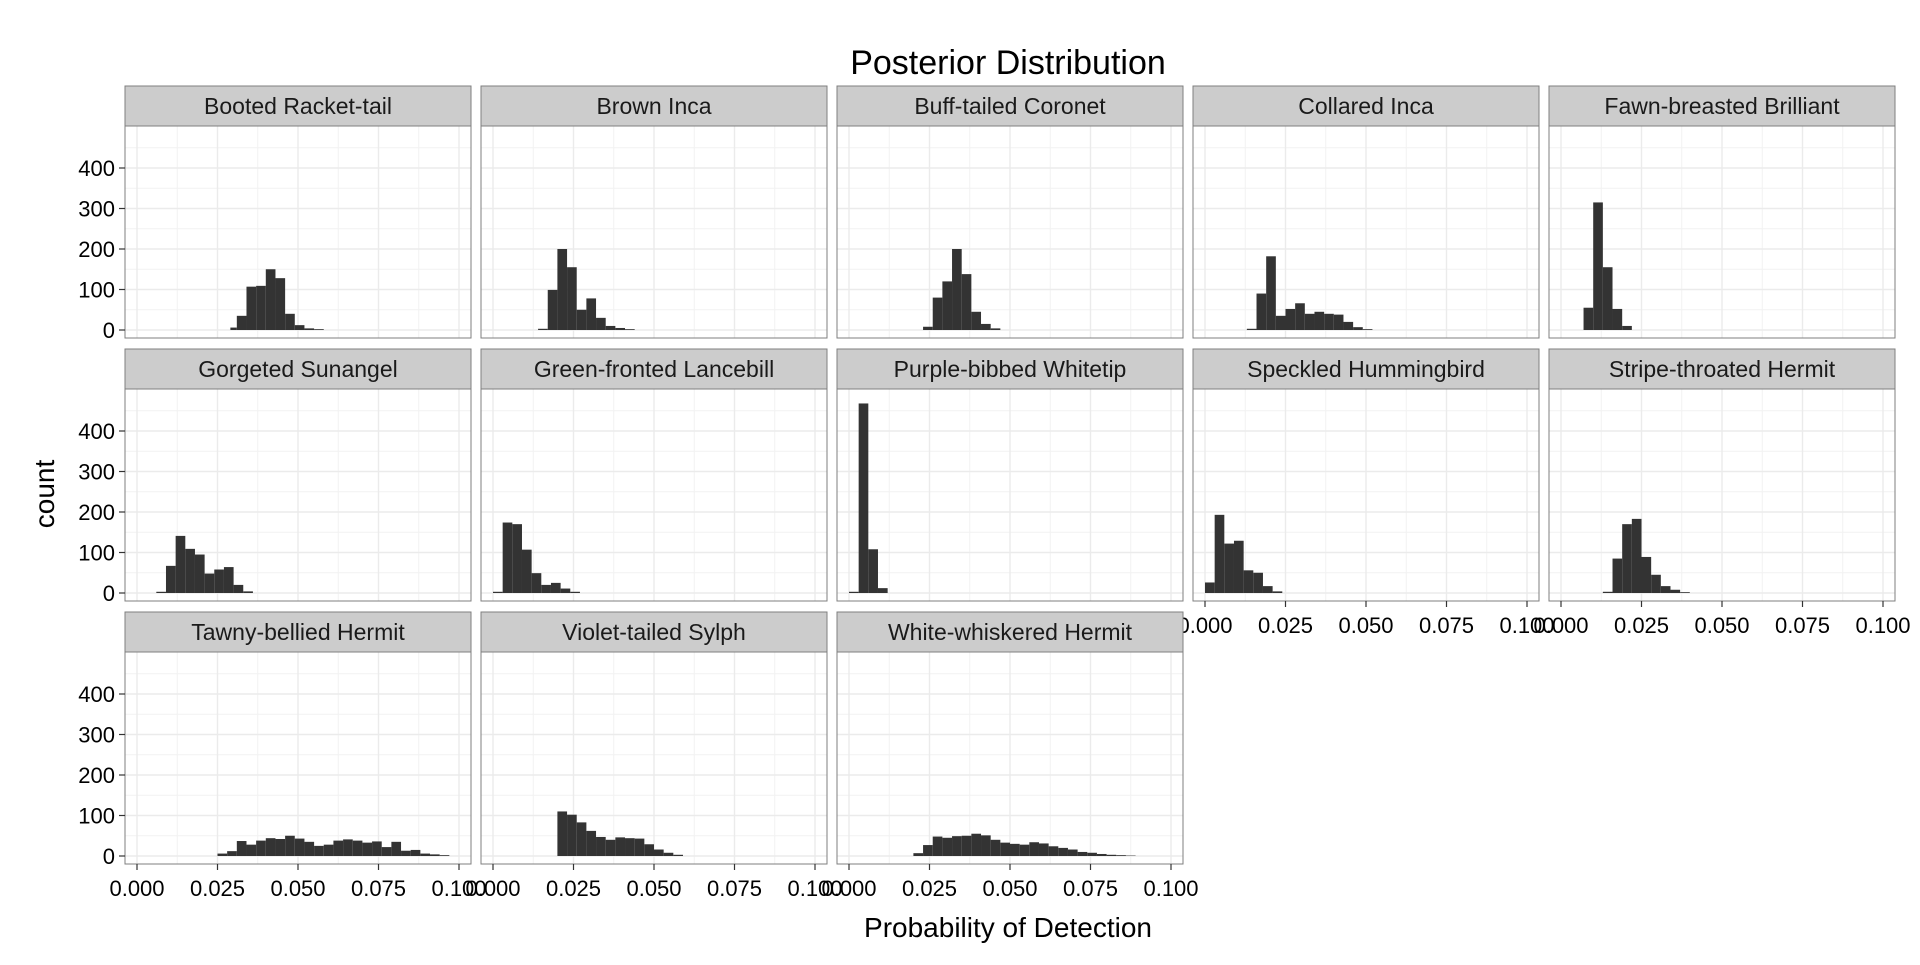 This screenshot has width=1920, height=965. Describe the element at coordinates (44, 494) in the screenshot. I see `y-axis-title: count` at that location.